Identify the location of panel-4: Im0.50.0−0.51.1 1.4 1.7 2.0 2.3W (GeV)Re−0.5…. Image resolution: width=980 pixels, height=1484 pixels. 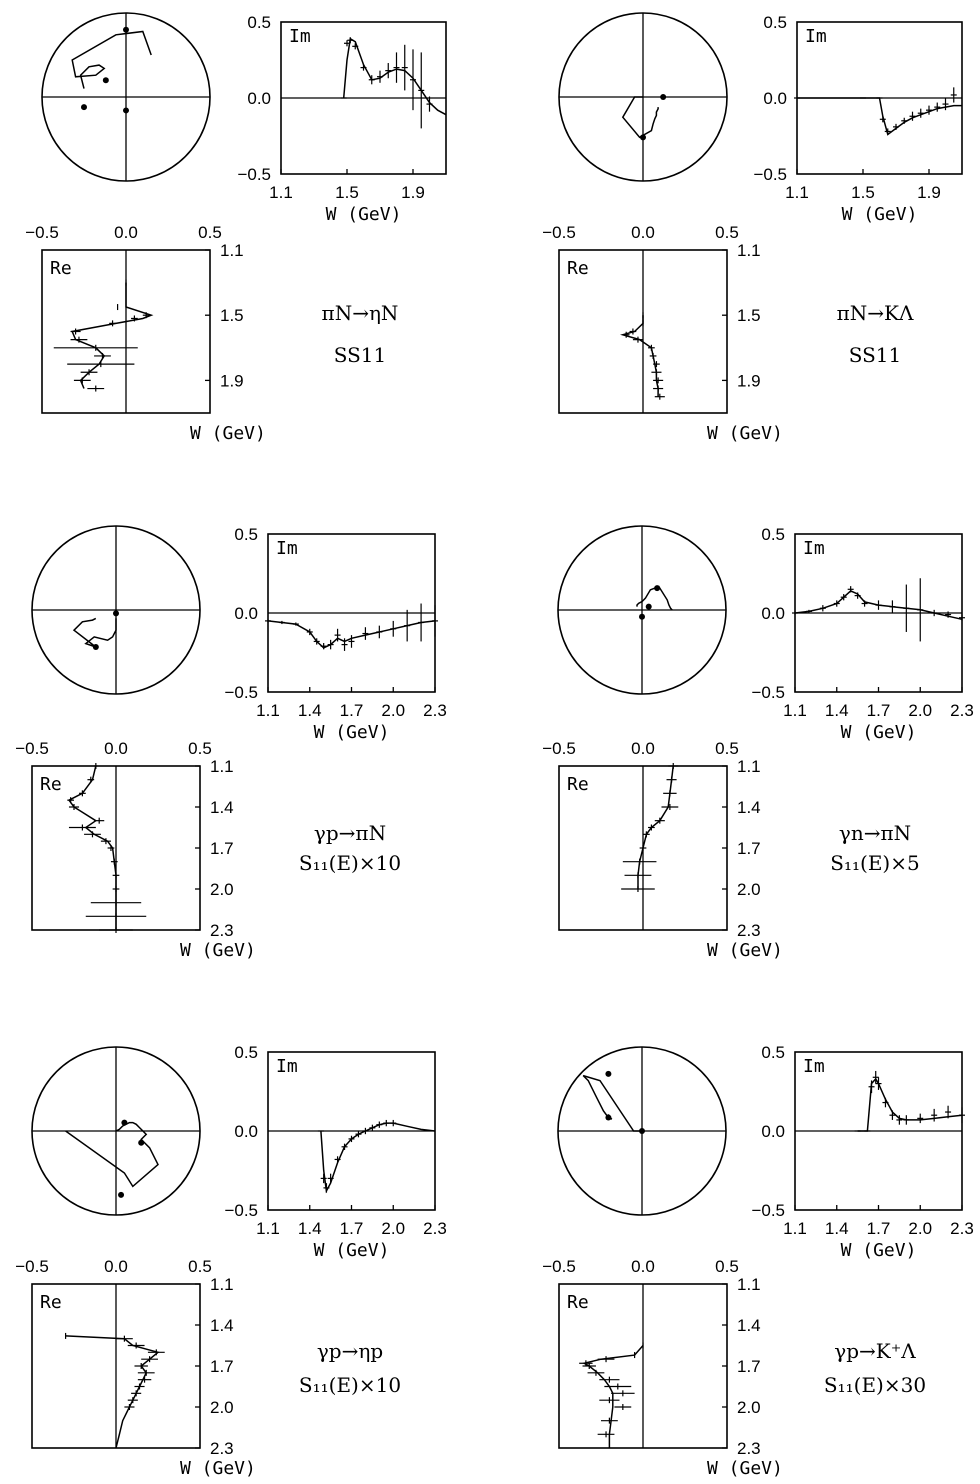
(758, 743).